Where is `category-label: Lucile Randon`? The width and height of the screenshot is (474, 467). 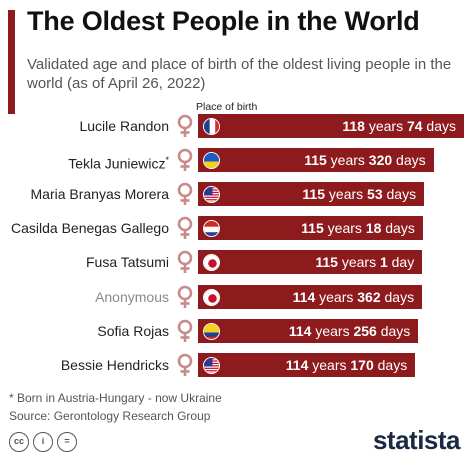
category-label: Lucile Randon is located at coordinates (124, 126).